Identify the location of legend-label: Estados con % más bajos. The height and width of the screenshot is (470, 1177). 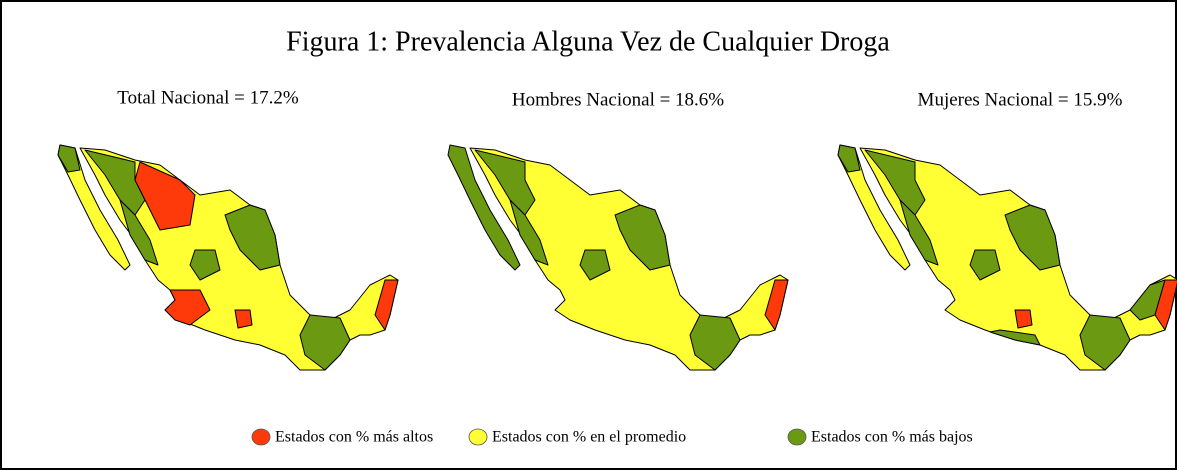
(892, 437).